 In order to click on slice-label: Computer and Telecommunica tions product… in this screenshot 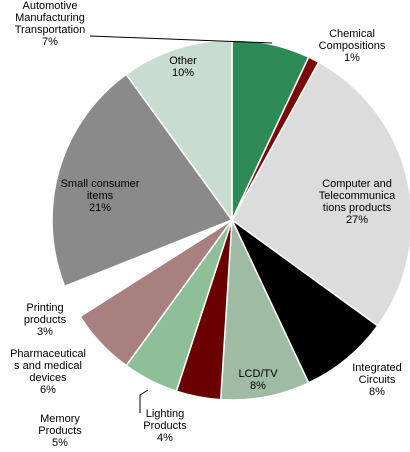, I will do `click(357, 202)`.